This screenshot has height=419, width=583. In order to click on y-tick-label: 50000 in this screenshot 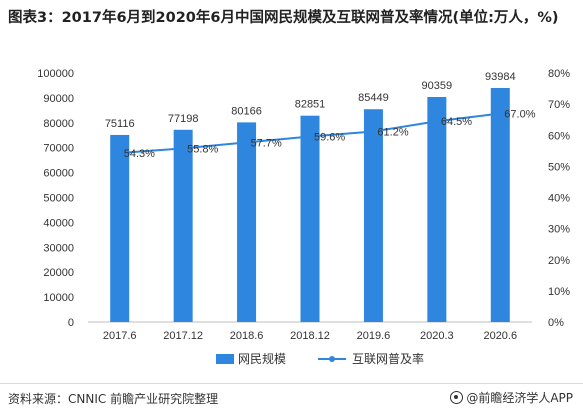, I will do `click(58, 199)`.